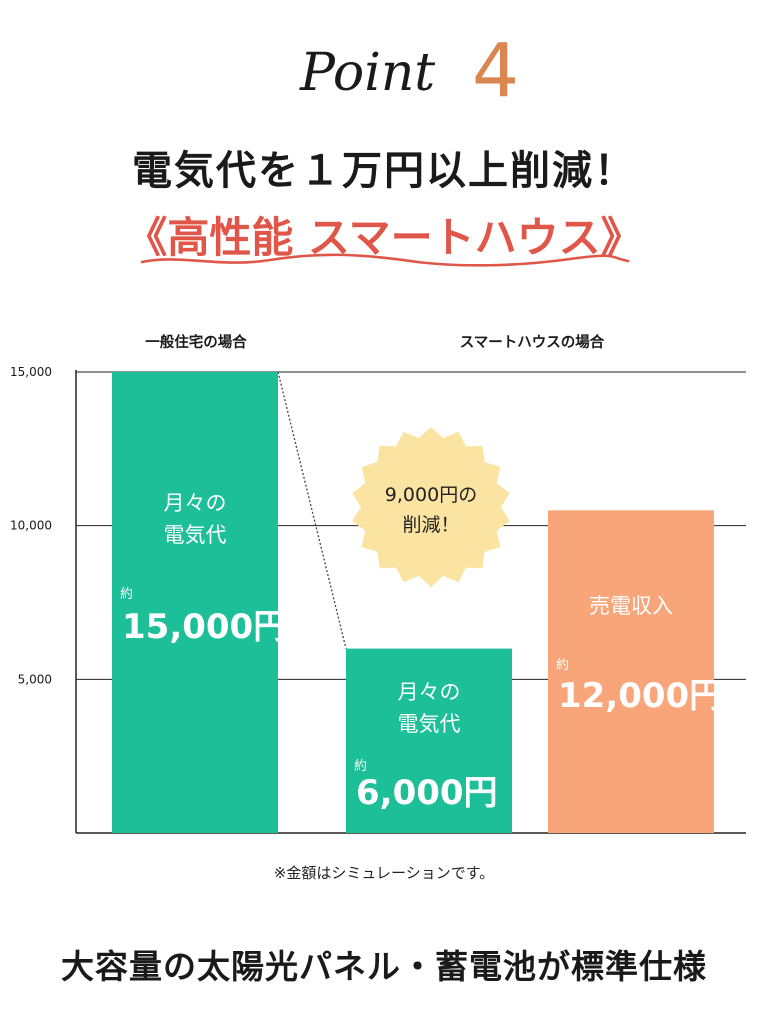 Image resolution: width=768 pixels, height=1024 pixels. I want to click on savings-badge-text: 9,000円の, so click(431, 495).